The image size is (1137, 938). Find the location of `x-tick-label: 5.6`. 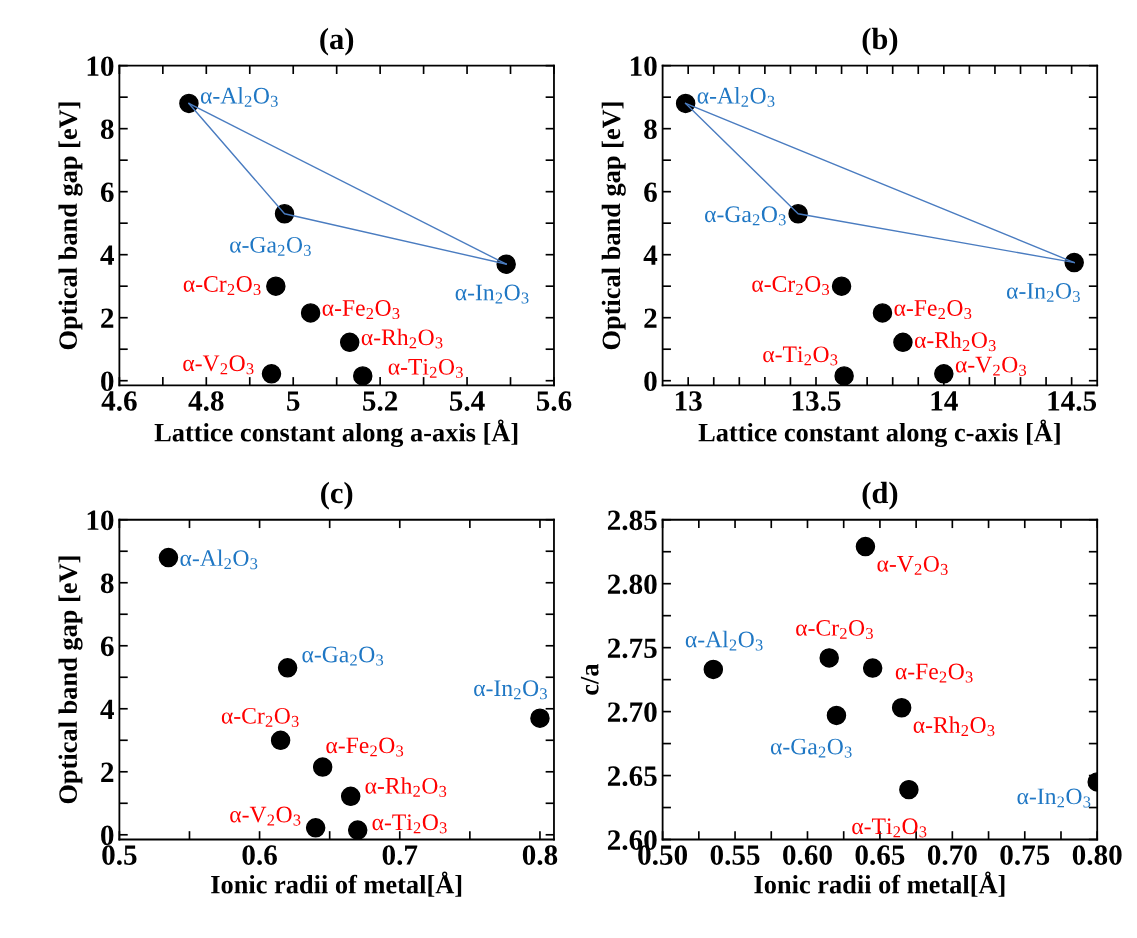

x-tick-label: 5.6 is located at coordinates (554, 401).